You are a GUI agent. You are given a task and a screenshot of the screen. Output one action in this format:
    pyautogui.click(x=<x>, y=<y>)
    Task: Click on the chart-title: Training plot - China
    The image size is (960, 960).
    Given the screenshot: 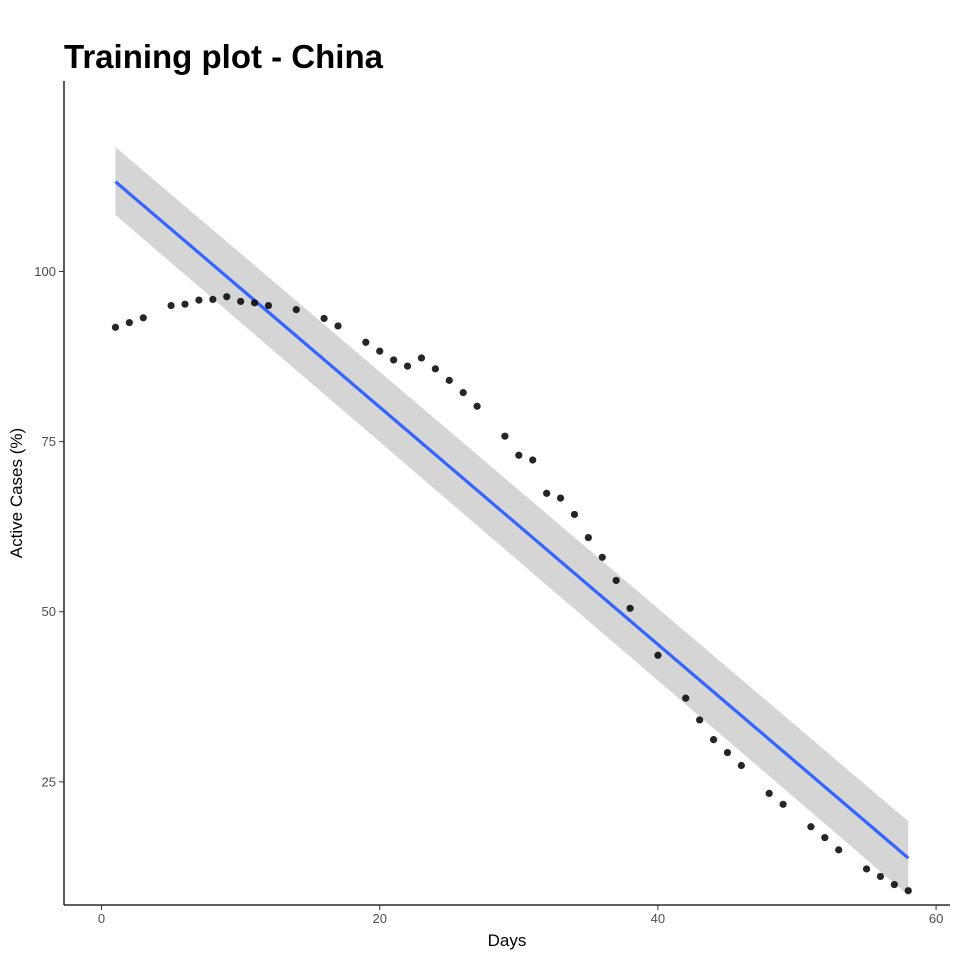 What is the action you would take?
    pyautogui.click(x=224, y=56)
    